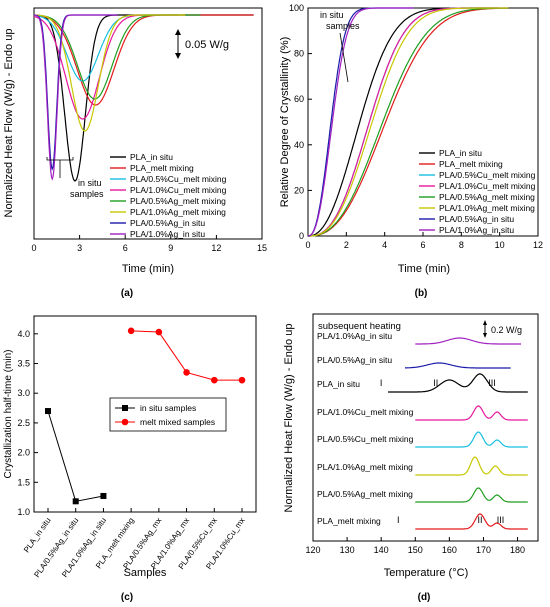 The height and width of the screenshot is (607, 550). I want to click on curve-label-pla-1-0-cu-melt-mixing: PLA/1.0%Cu_melt mixing, so click(365, 412).